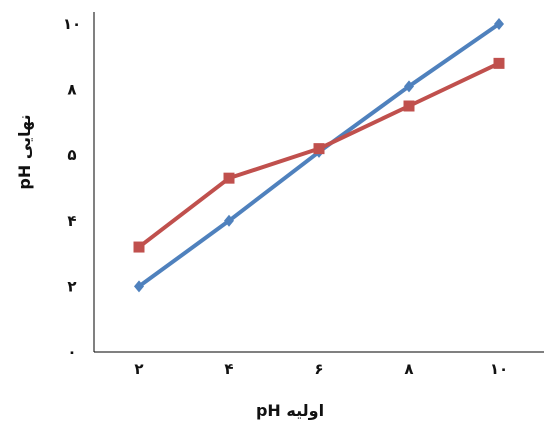  Describe the element at coordinates (24, 151) in the screenshot. I see `y-axis-title: pH نهایی` at that location.